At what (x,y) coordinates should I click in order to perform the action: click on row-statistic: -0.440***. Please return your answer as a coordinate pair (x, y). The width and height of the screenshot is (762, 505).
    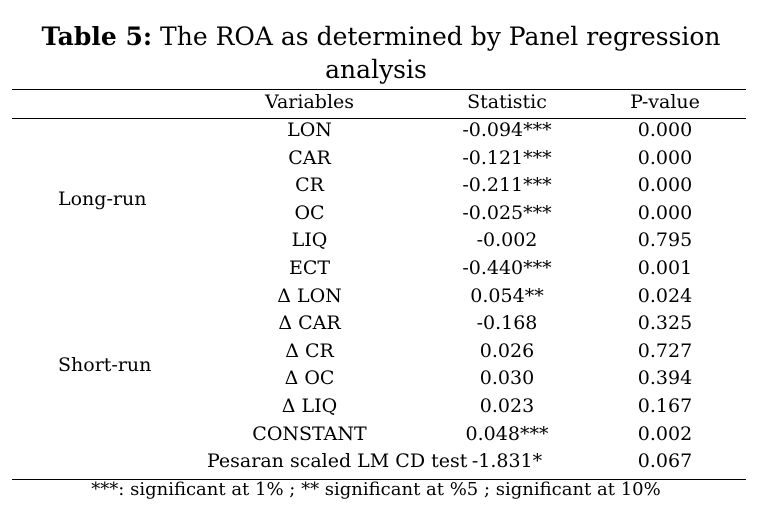
    Looking at the image, I should click on (507, 268).